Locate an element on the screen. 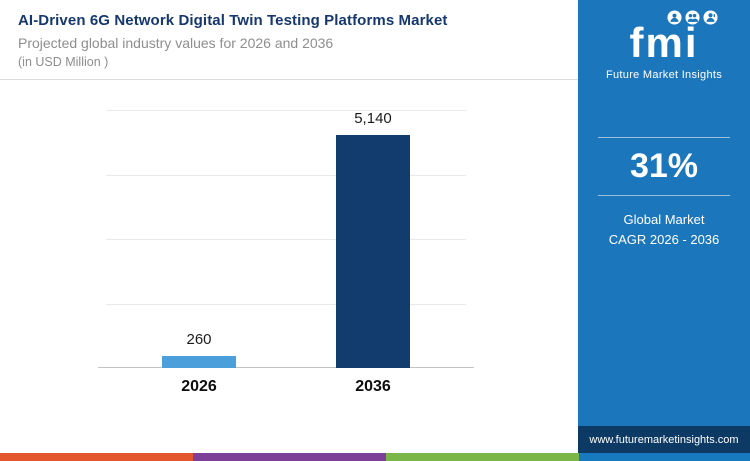  unit-label: (in USD Million ) is located at coordinates (63, 62).